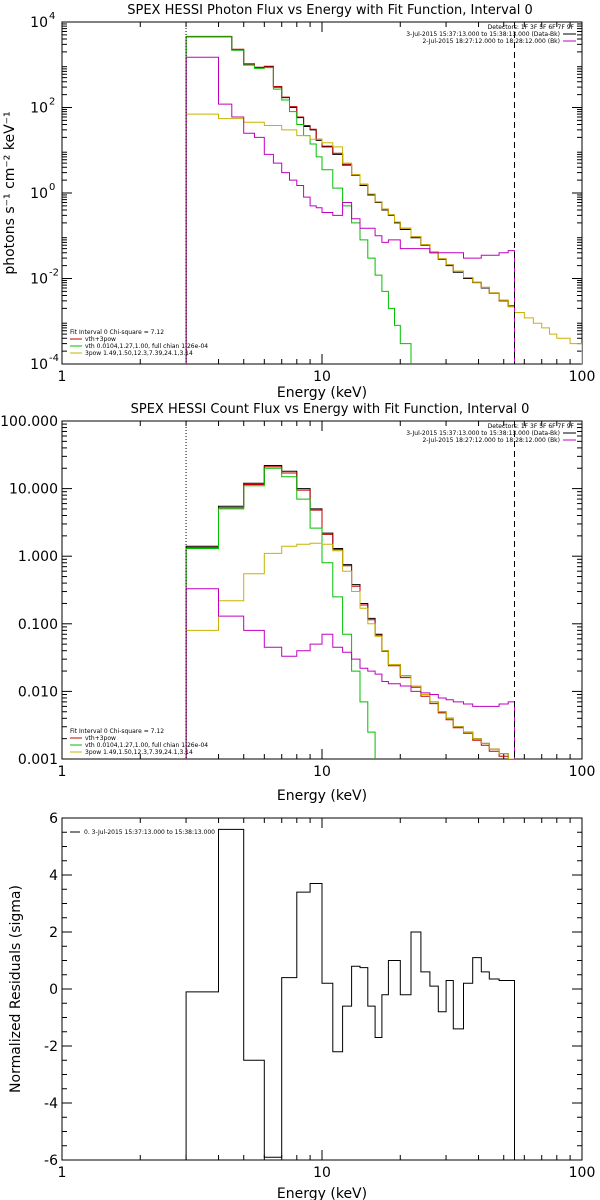  Describe the element at coordinates (51, 1161) in the screenshot. I see `y-tick-label: -6` at that location.